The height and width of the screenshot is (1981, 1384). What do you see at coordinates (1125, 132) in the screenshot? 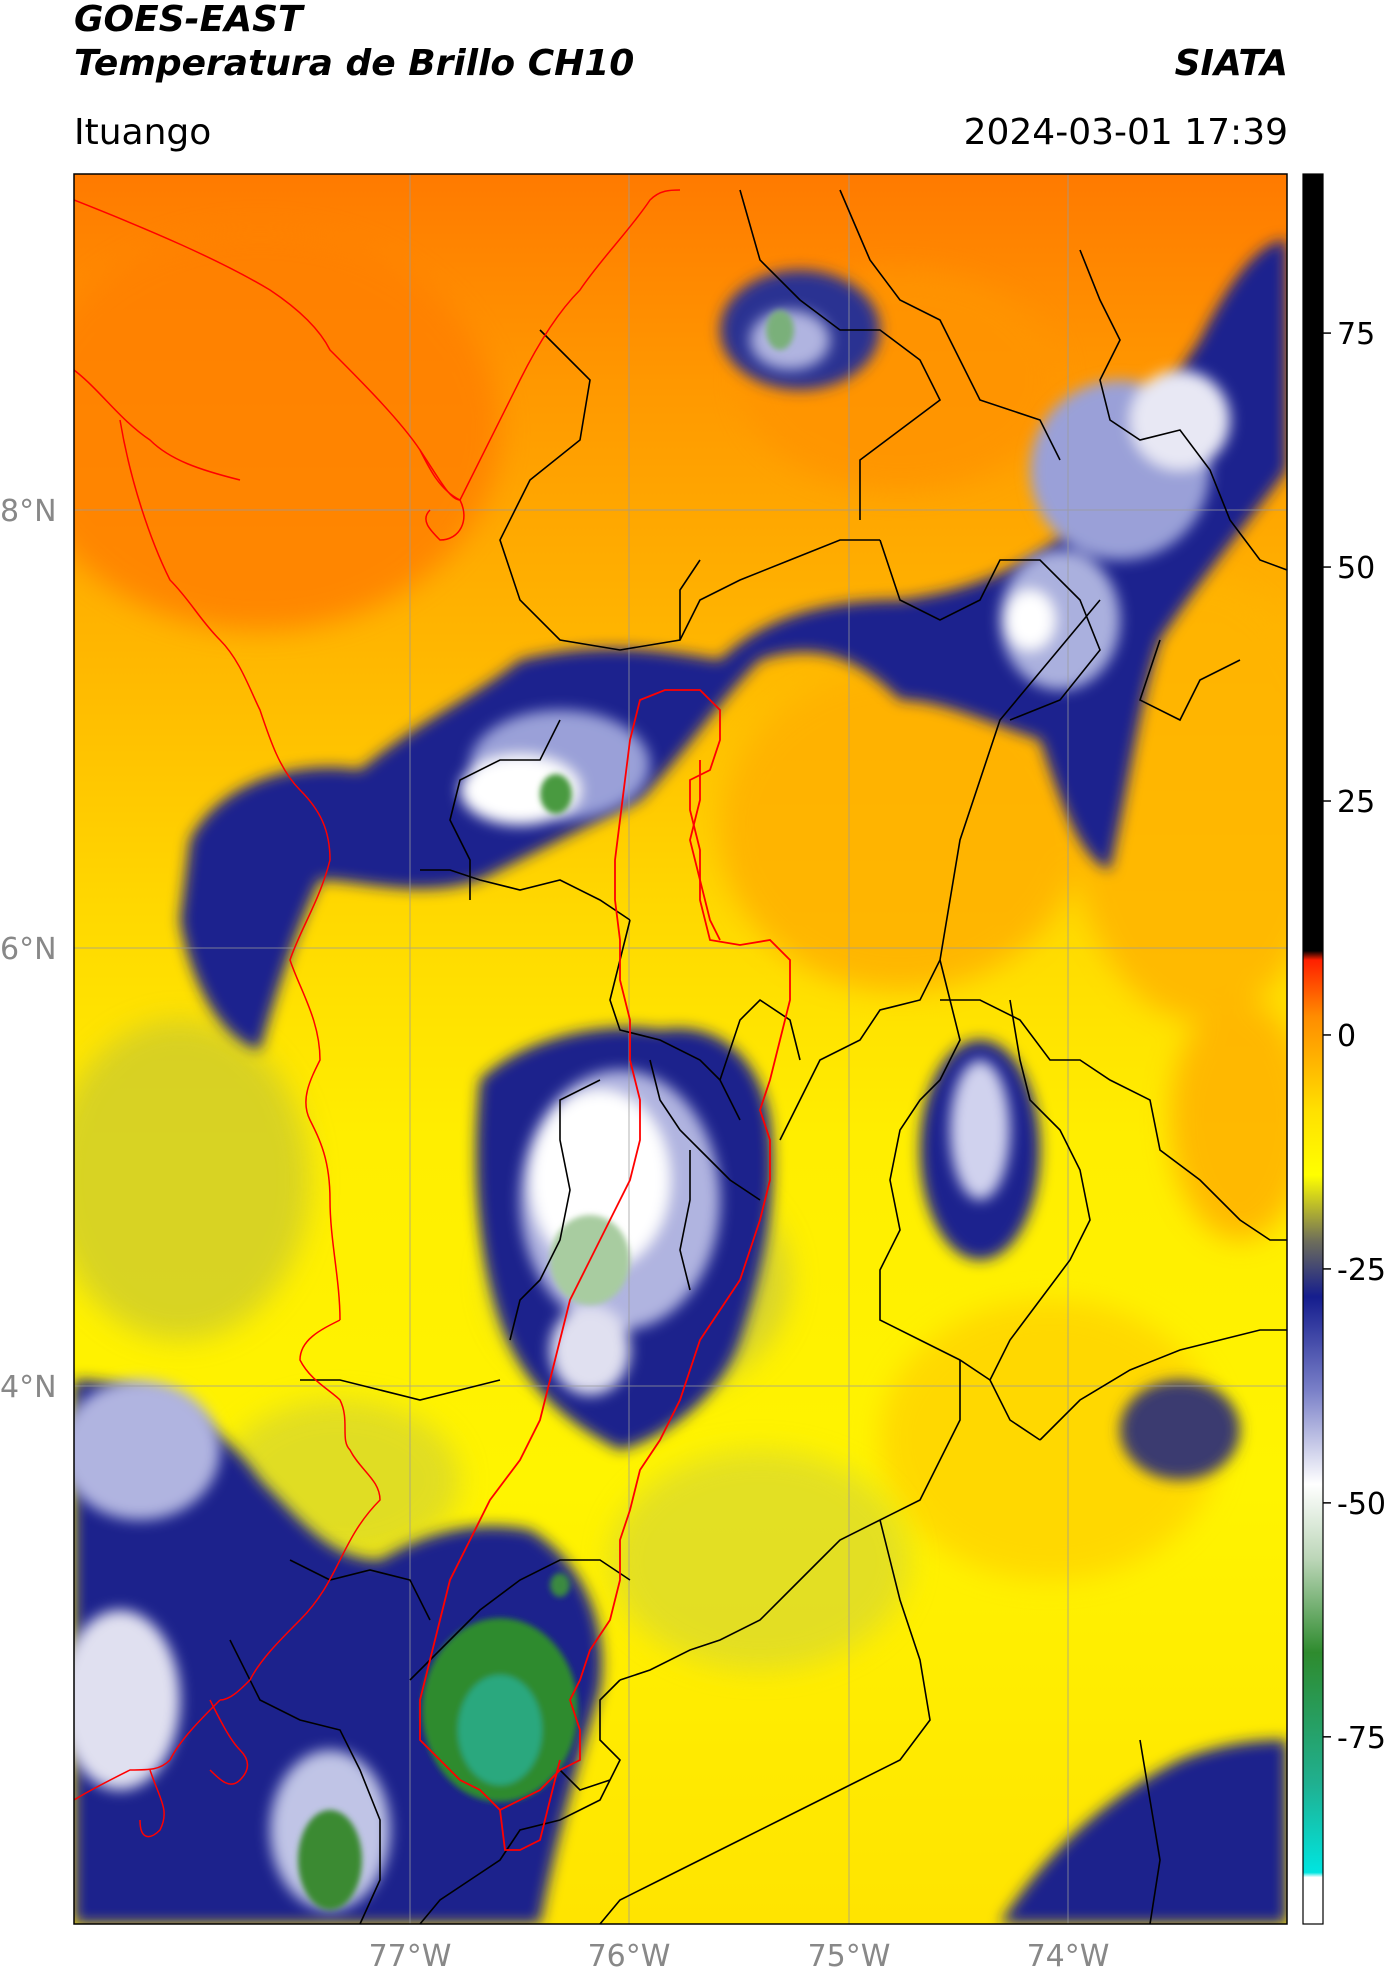
I see `datetime-label: 2024-03-01 17:39` at bounding box center [1125, 132].